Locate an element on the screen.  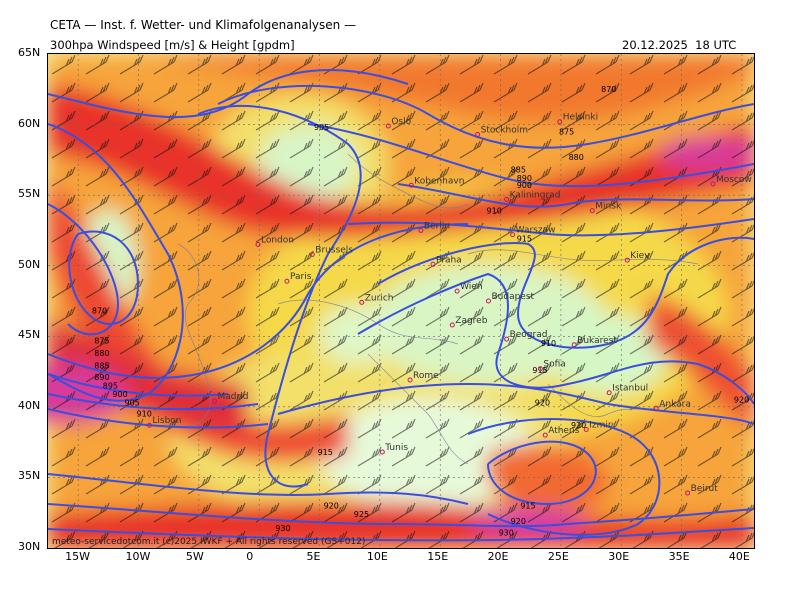
latitude-label: 60N is located at coordinates (29, 123).